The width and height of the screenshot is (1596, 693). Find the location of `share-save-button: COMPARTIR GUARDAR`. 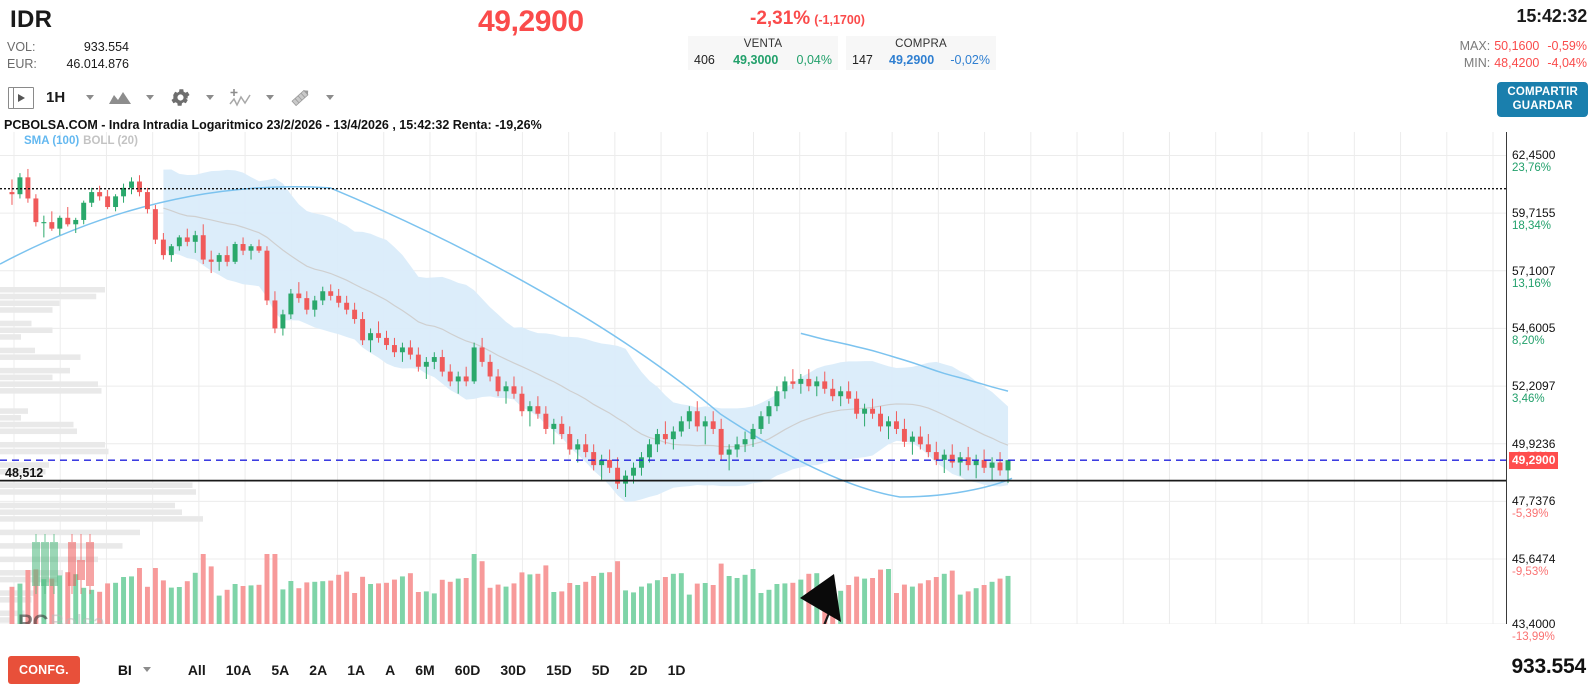

share-save-button: COMPARTIR GUARDAR is located at coordinates (1542, 99).